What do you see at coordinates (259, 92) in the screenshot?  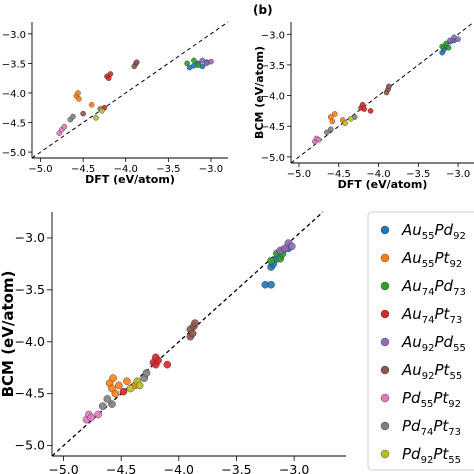 I see `y-axis-label: BCM (eV/atom)` at bounding box center [259, 92].